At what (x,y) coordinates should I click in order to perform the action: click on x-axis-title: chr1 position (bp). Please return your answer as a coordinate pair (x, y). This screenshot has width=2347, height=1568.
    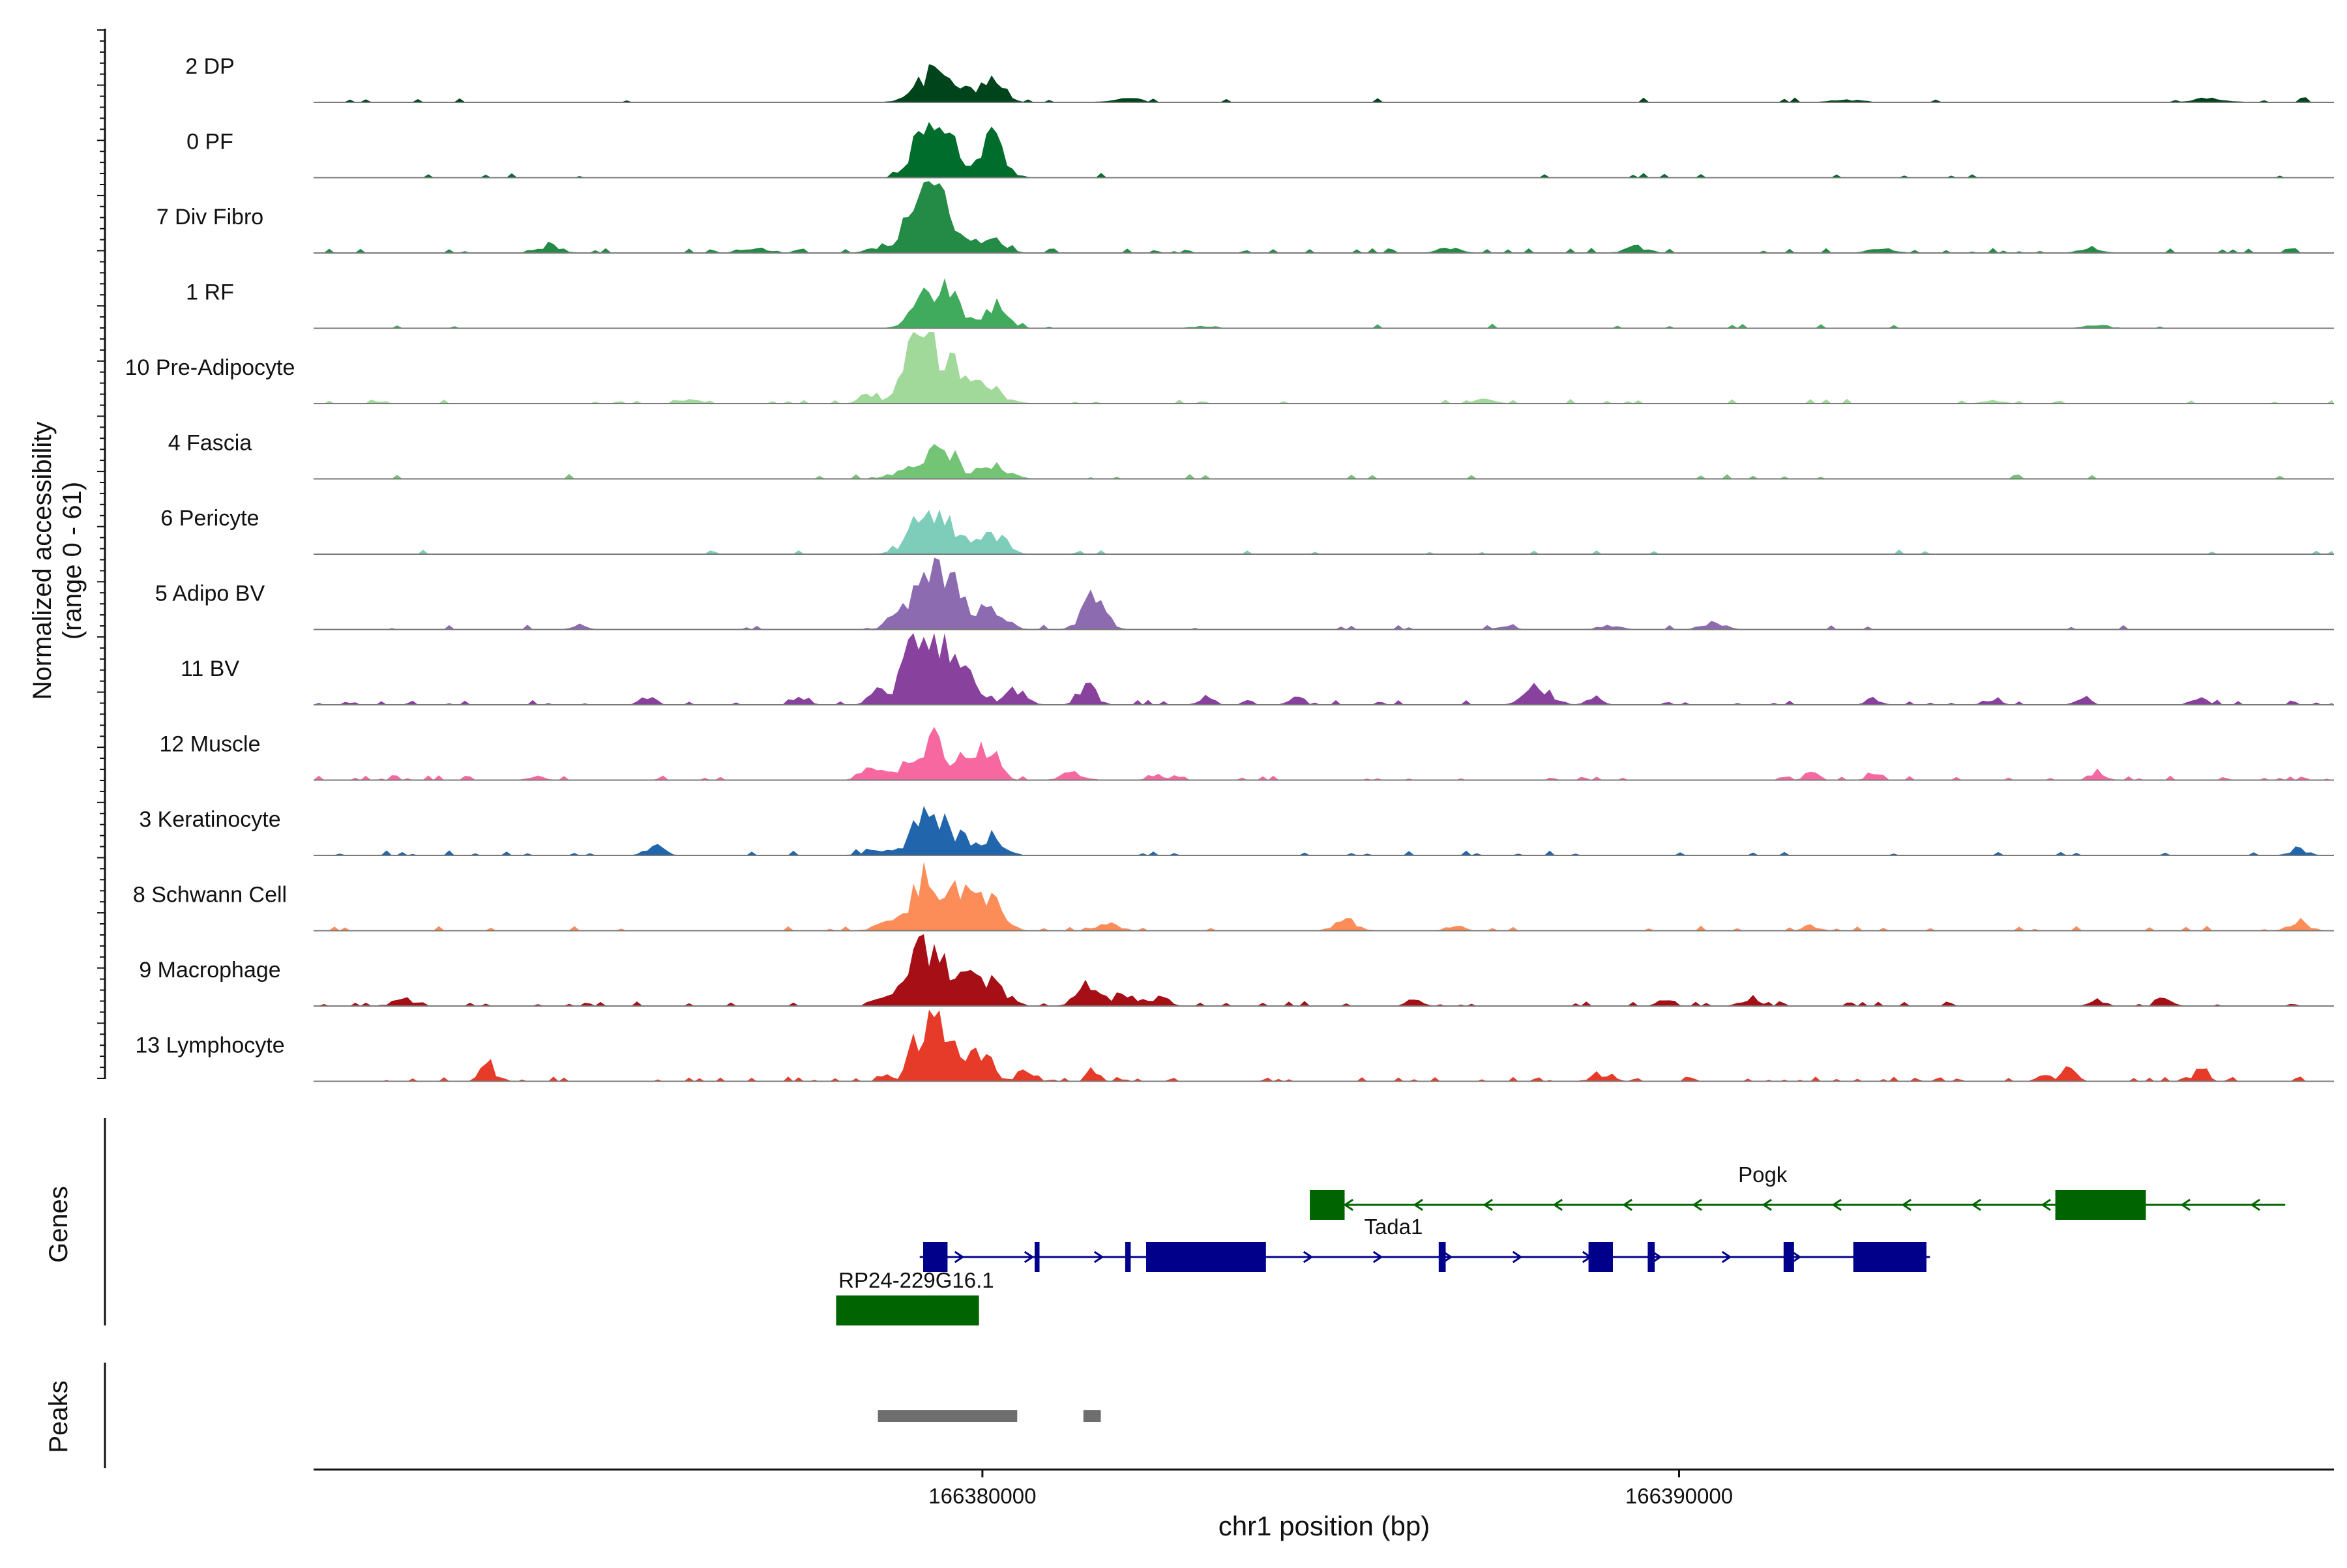
    Looking at the image, I should click on (1324, 1526).